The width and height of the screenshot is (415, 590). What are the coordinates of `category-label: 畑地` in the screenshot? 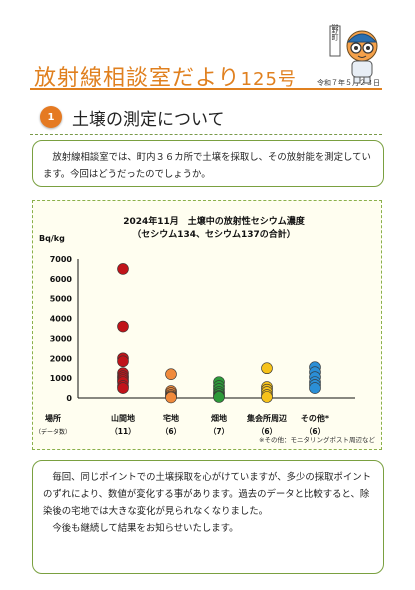 It's located at (218, 418).